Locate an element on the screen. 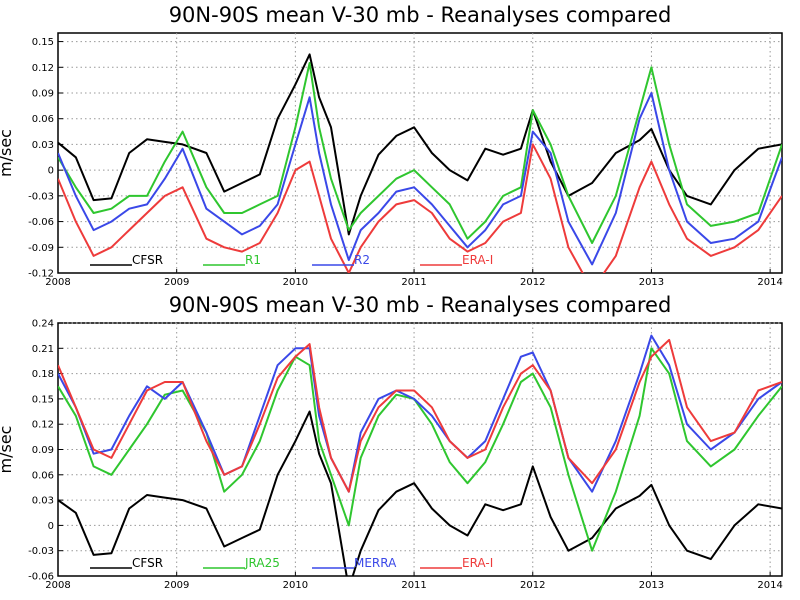  y-tick-label: 0.18 is located at coordinates (43, 374).